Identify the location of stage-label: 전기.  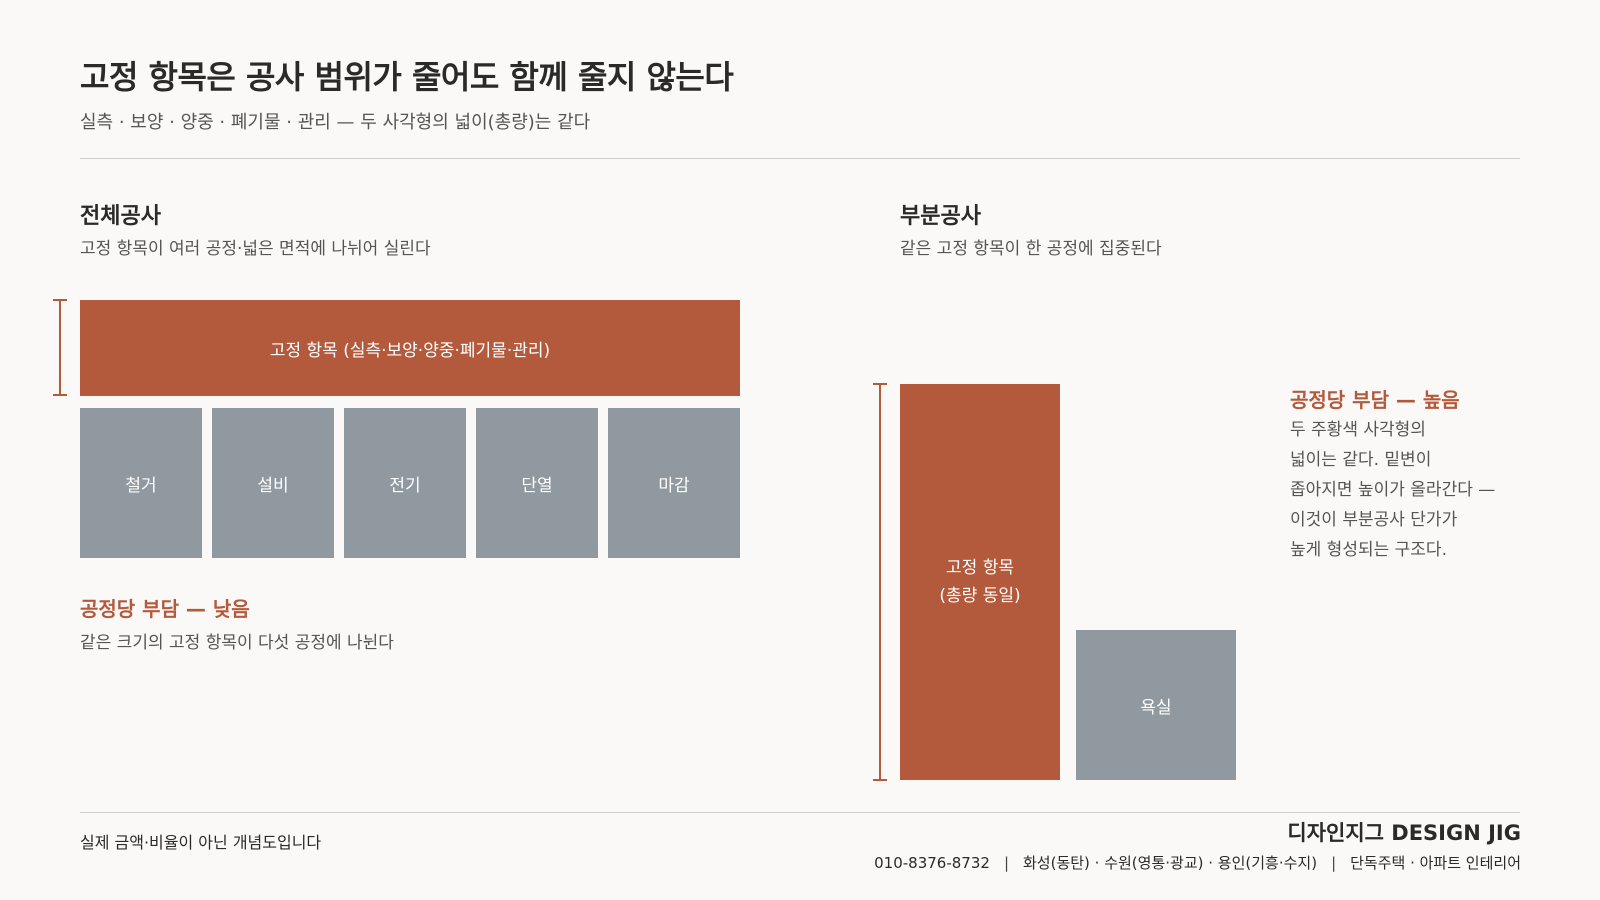
(405, 485).